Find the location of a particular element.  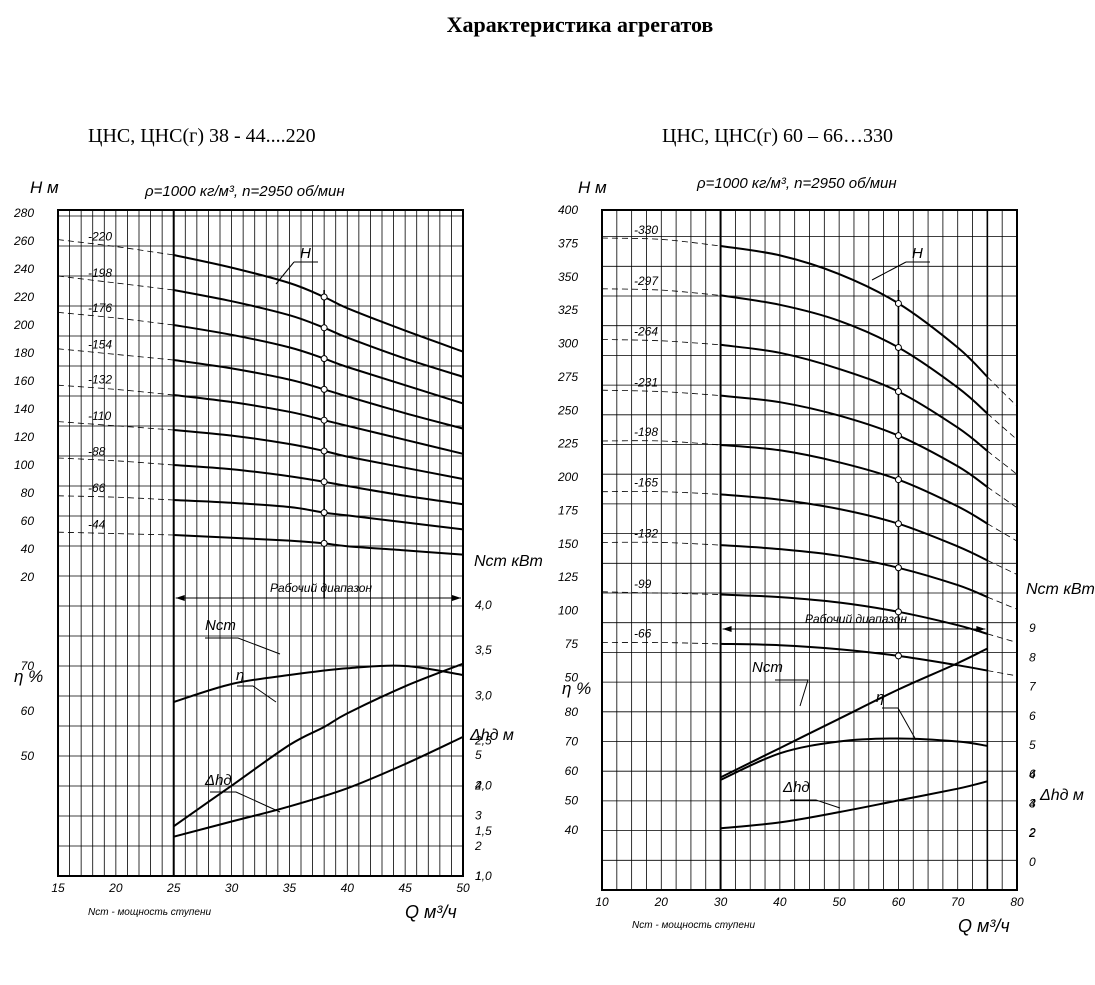

n-tick-label: 4,0 is located at coordinates (483, 605).